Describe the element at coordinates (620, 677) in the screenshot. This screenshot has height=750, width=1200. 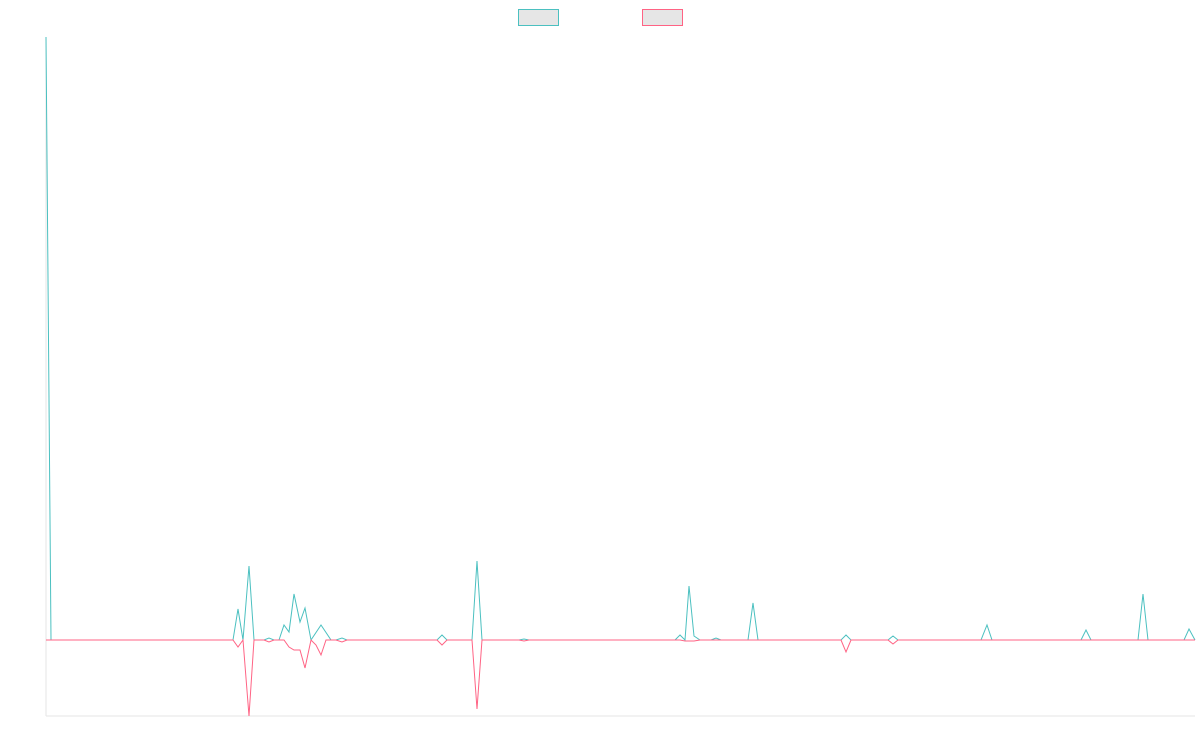
I see `series-line` at that location.